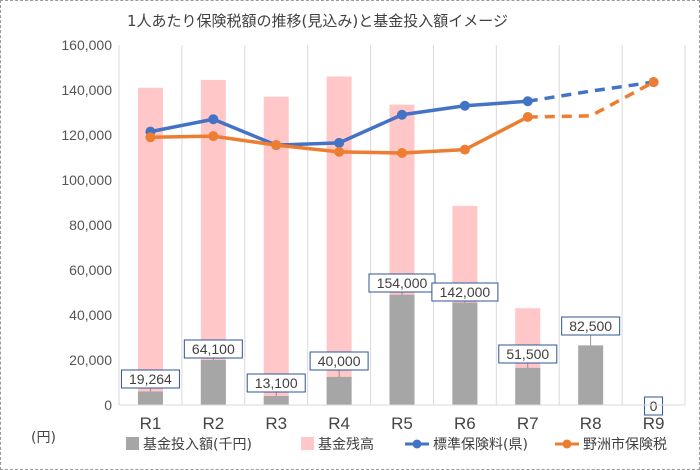 The width and height of the screenshot is (700, 470). What do you see at coordinates (625, 444) in the screenshot?
I see `legend-label: 野洲市保険税` at bounding box center [625, 444].